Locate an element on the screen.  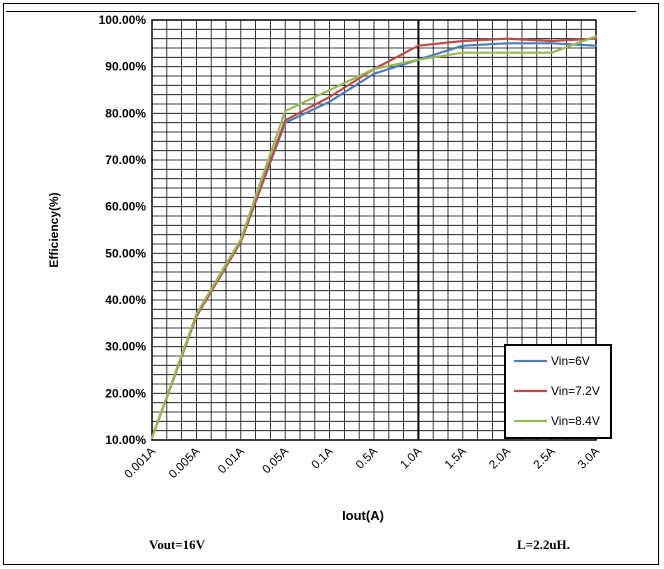
y-axis-title: Efficiency(%) is located at coordinates (54, 229).